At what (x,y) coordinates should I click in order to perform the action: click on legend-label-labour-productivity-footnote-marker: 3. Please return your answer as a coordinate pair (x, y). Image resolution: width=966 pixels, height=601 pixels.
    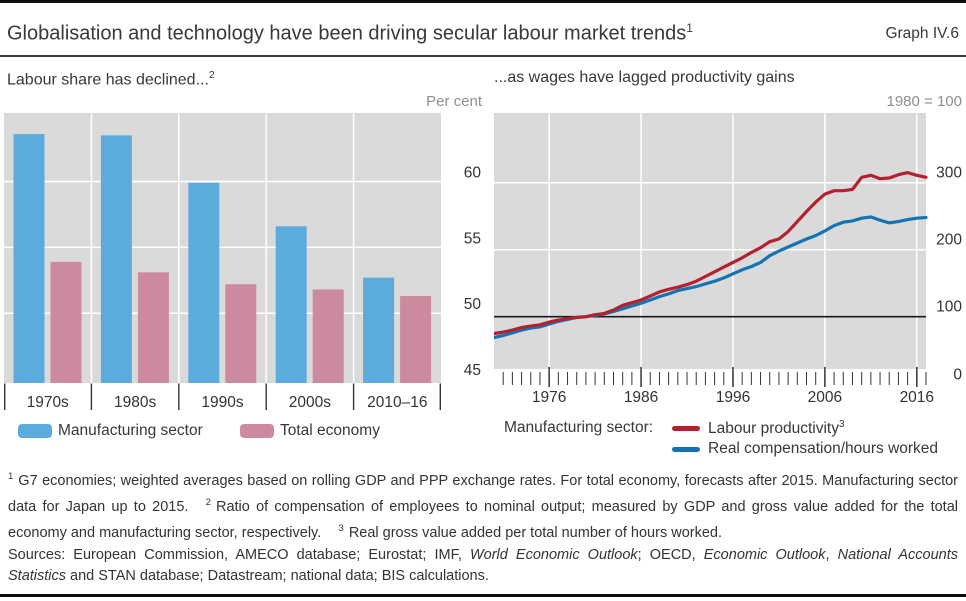
    Looking at the image, I should click on (841, 424).